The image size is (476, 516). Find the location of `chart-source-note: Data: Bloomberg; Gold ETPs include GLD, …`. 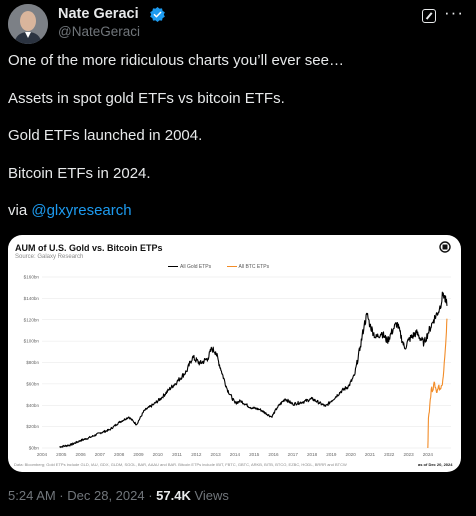

chart-source-note: Data: Bloomberg; Gold ETPs include GLD, … is located at coordinates (180, 464).